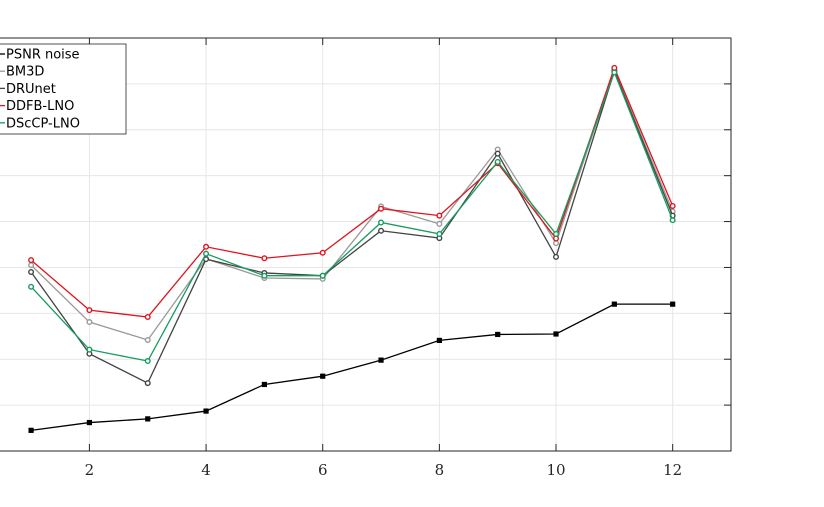  Describe the element at coordinates (323, 470) in the screenshot. I see `x-tick-label: 6` at that location.